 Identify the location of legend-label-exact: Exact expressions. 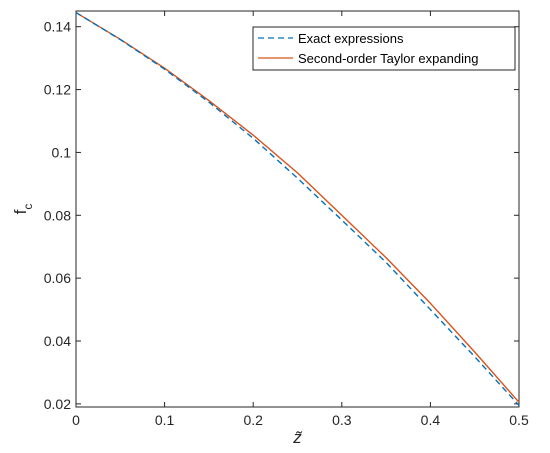
(351, 38).